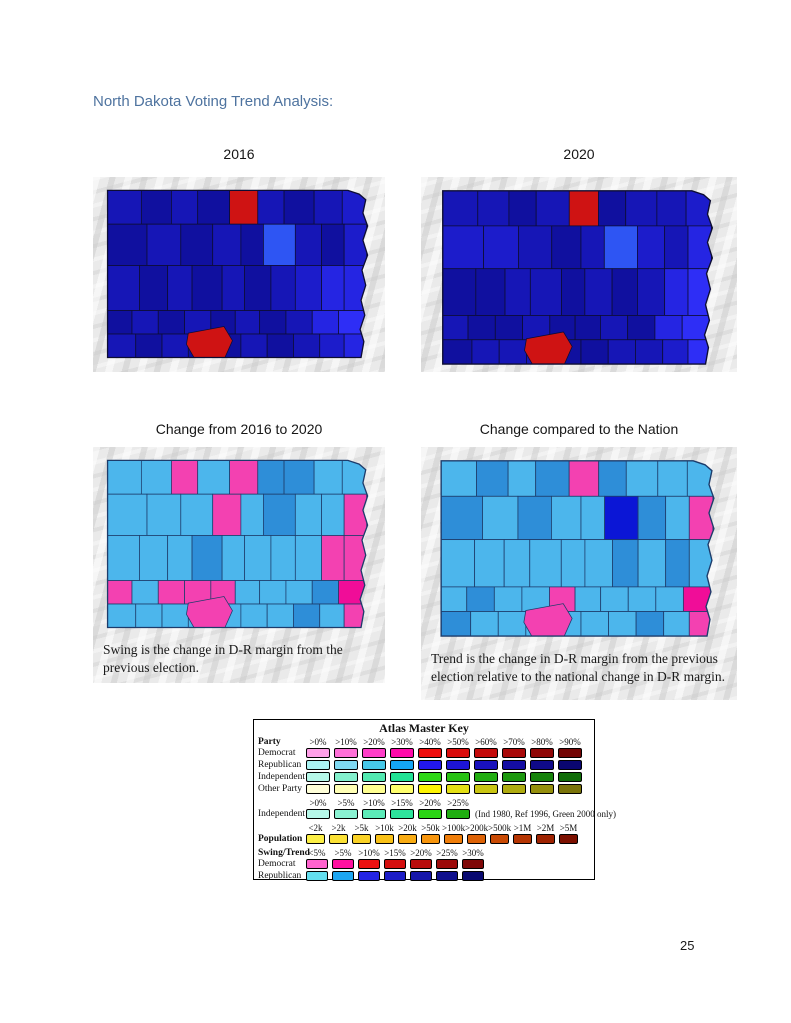 The width and height of the screenshot is (791, 1023). What do you see at coordinates (548, 348) in the screenshot?
I see `county-sioux` at bounding box center [548, 348].